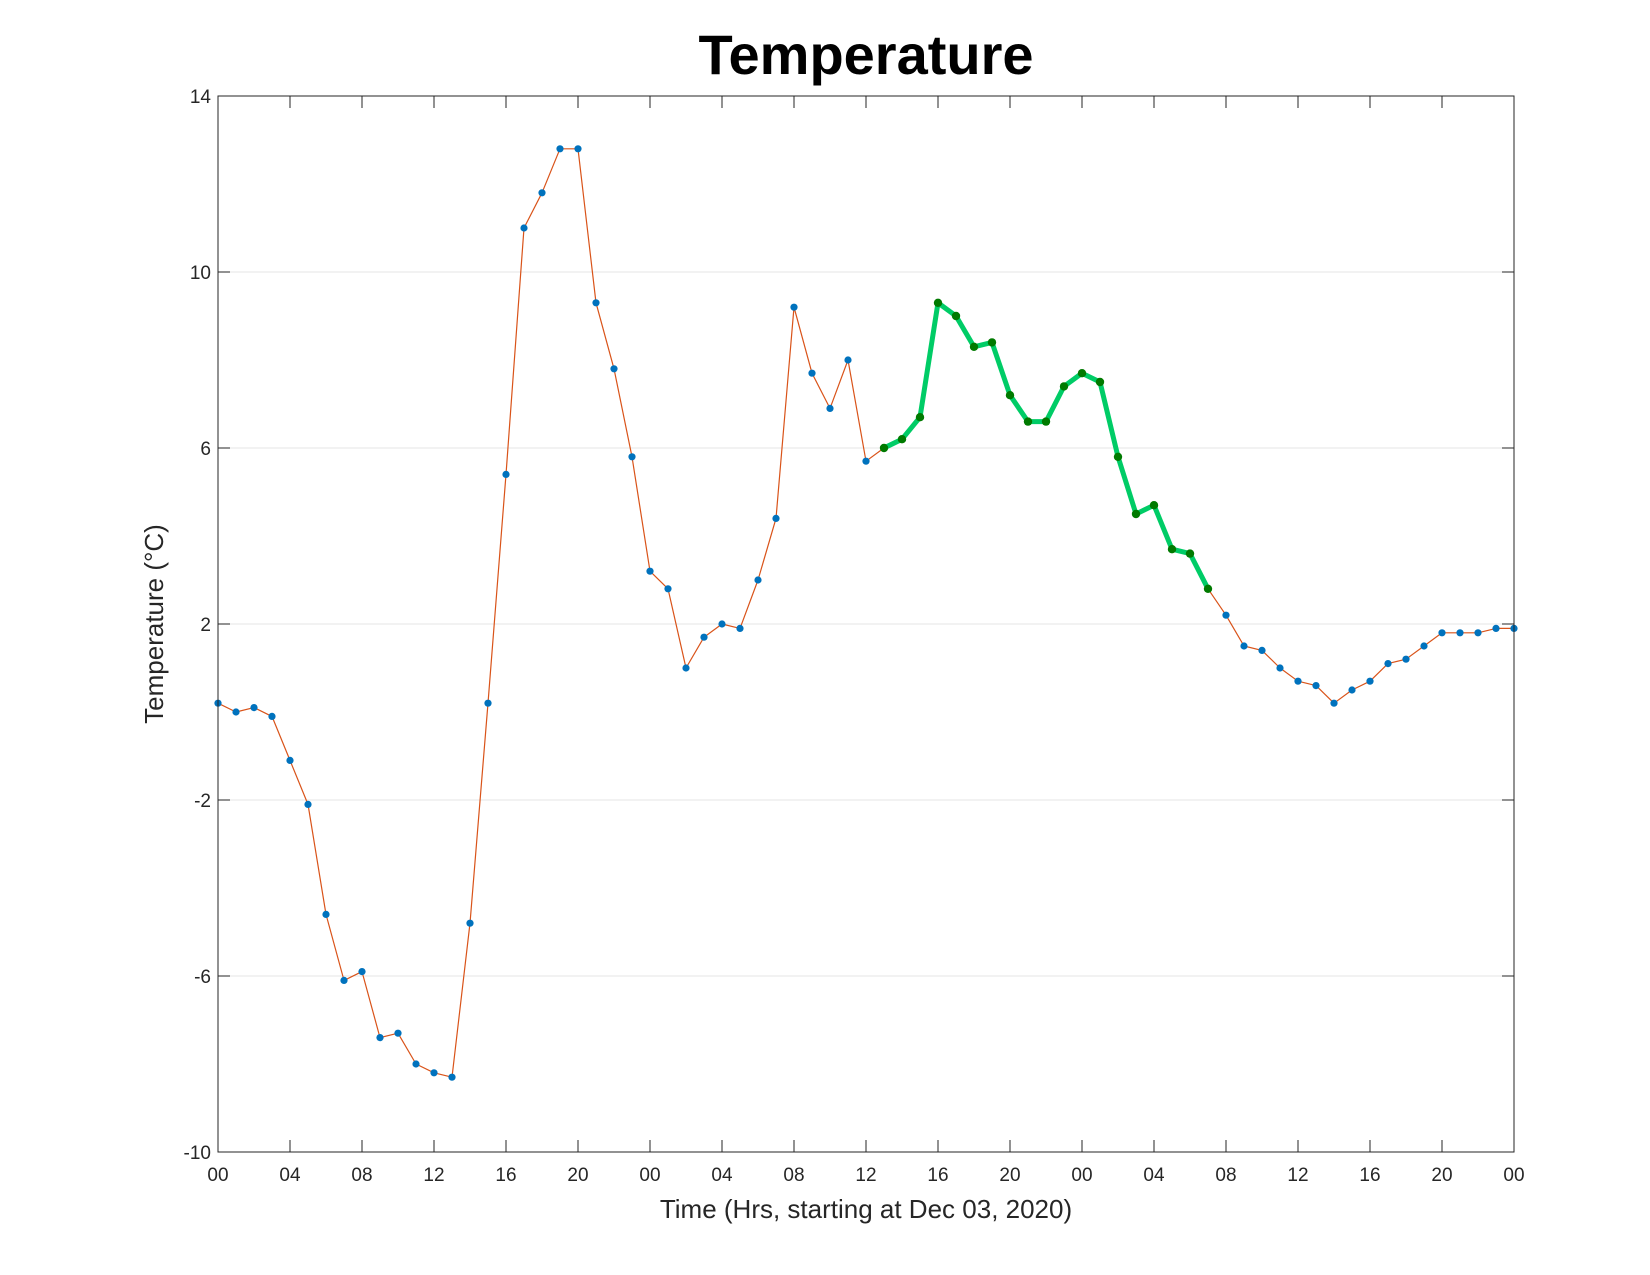 The height and width of the screenshot is (1275, 1650). Describe the element at coordinates (205, 625) in the screenshot. I see `y-tick-label: 2` at that location.